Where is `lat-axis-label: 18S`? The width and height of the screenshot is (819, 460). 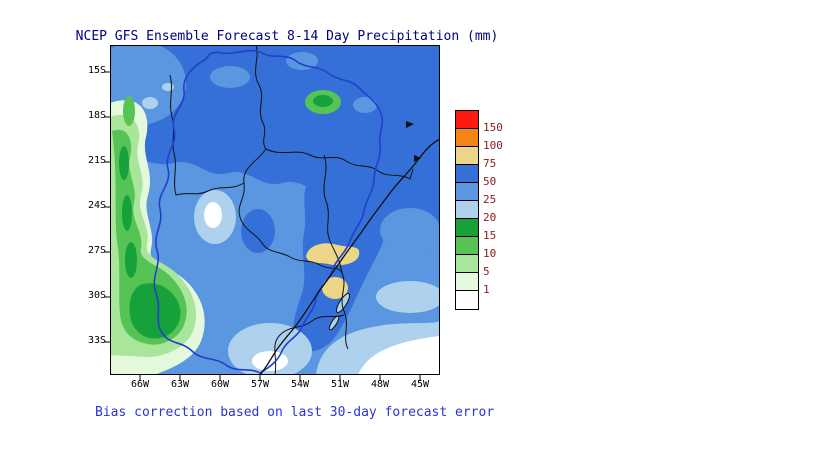
lat-axis-label: 18S is located at coordinates (96, 115).